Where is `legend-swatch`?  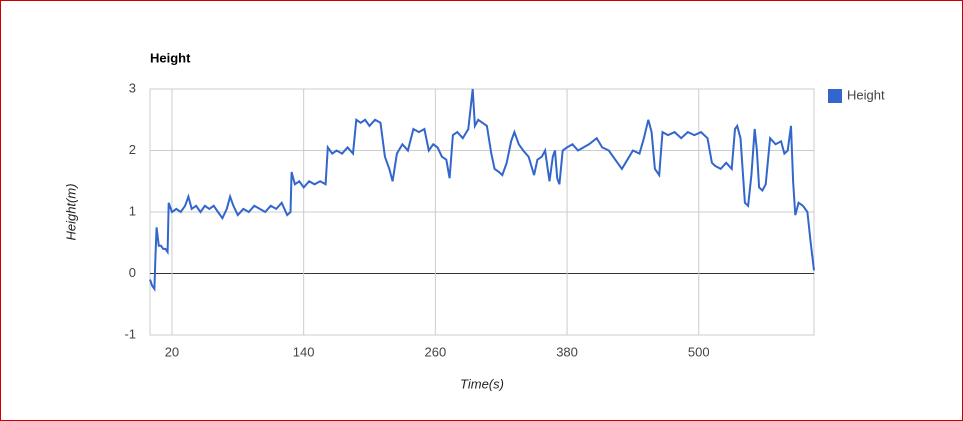 legend-swatch is located at coordinates (835, 96).